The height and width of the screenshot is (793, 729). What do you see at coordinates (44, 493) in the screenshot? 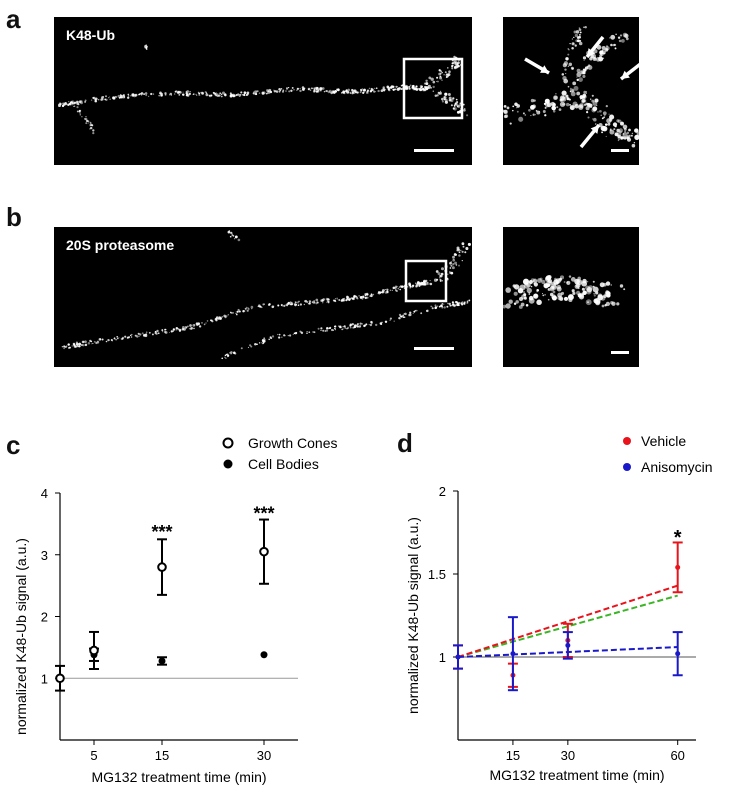
I see `y-tick-label: 4` at bounding box center [44, 493].